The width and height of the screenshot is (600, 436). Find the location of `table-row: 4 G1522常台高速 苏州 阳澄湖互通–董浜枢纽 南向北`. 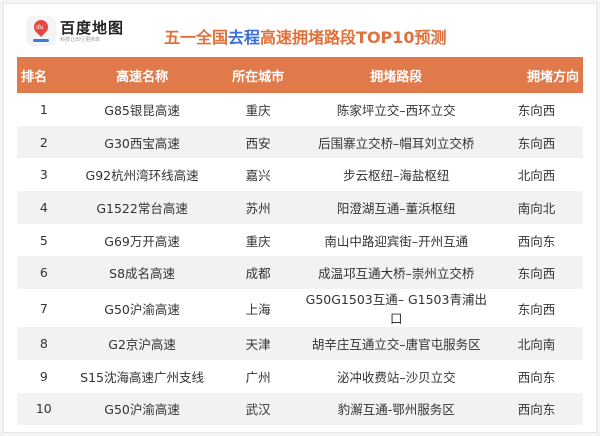

table-row: 4 G1522常台高速 苏州 阳澄湖互通–董浜枢纽 南向北 is located at coordinates (300, 207).